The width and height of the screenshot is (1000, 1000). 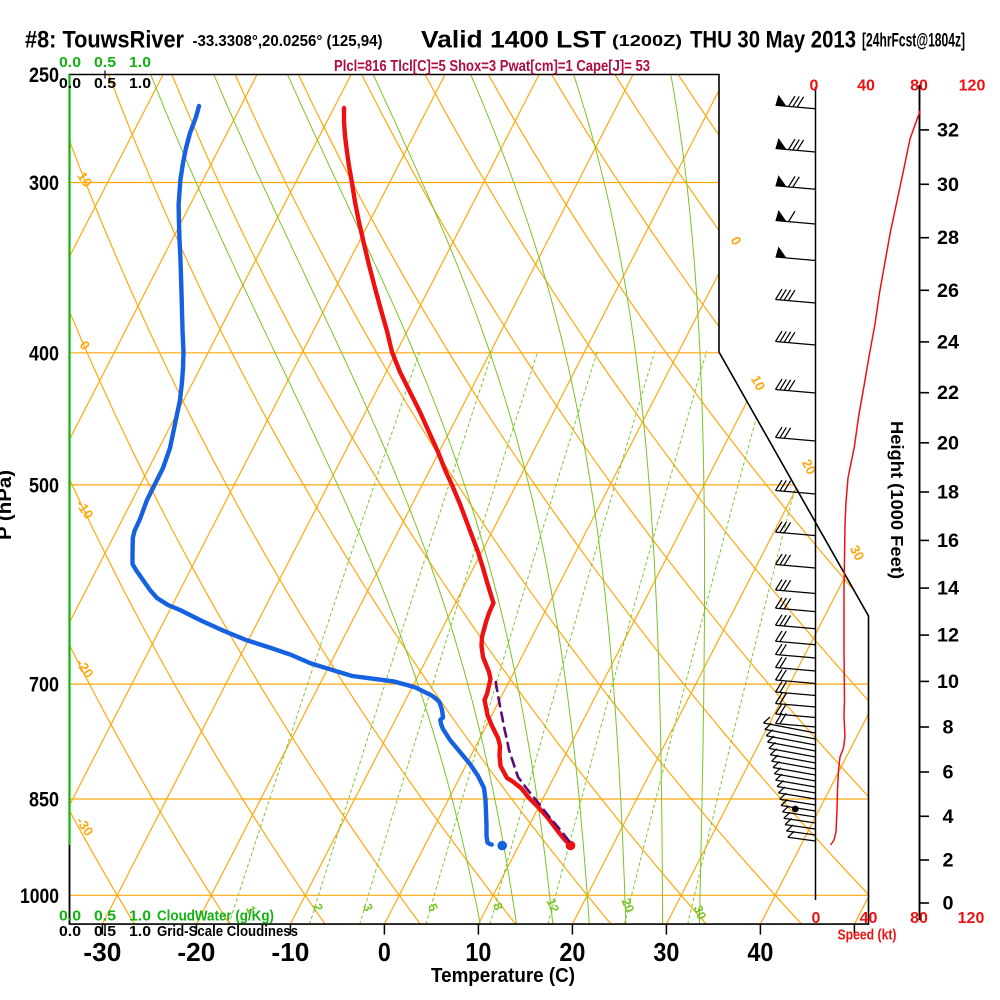 What do you see at coordinates (867, 936) in the screenshot?
I see `svg-text: Speed (kt)` at bounding box center [867, 936].